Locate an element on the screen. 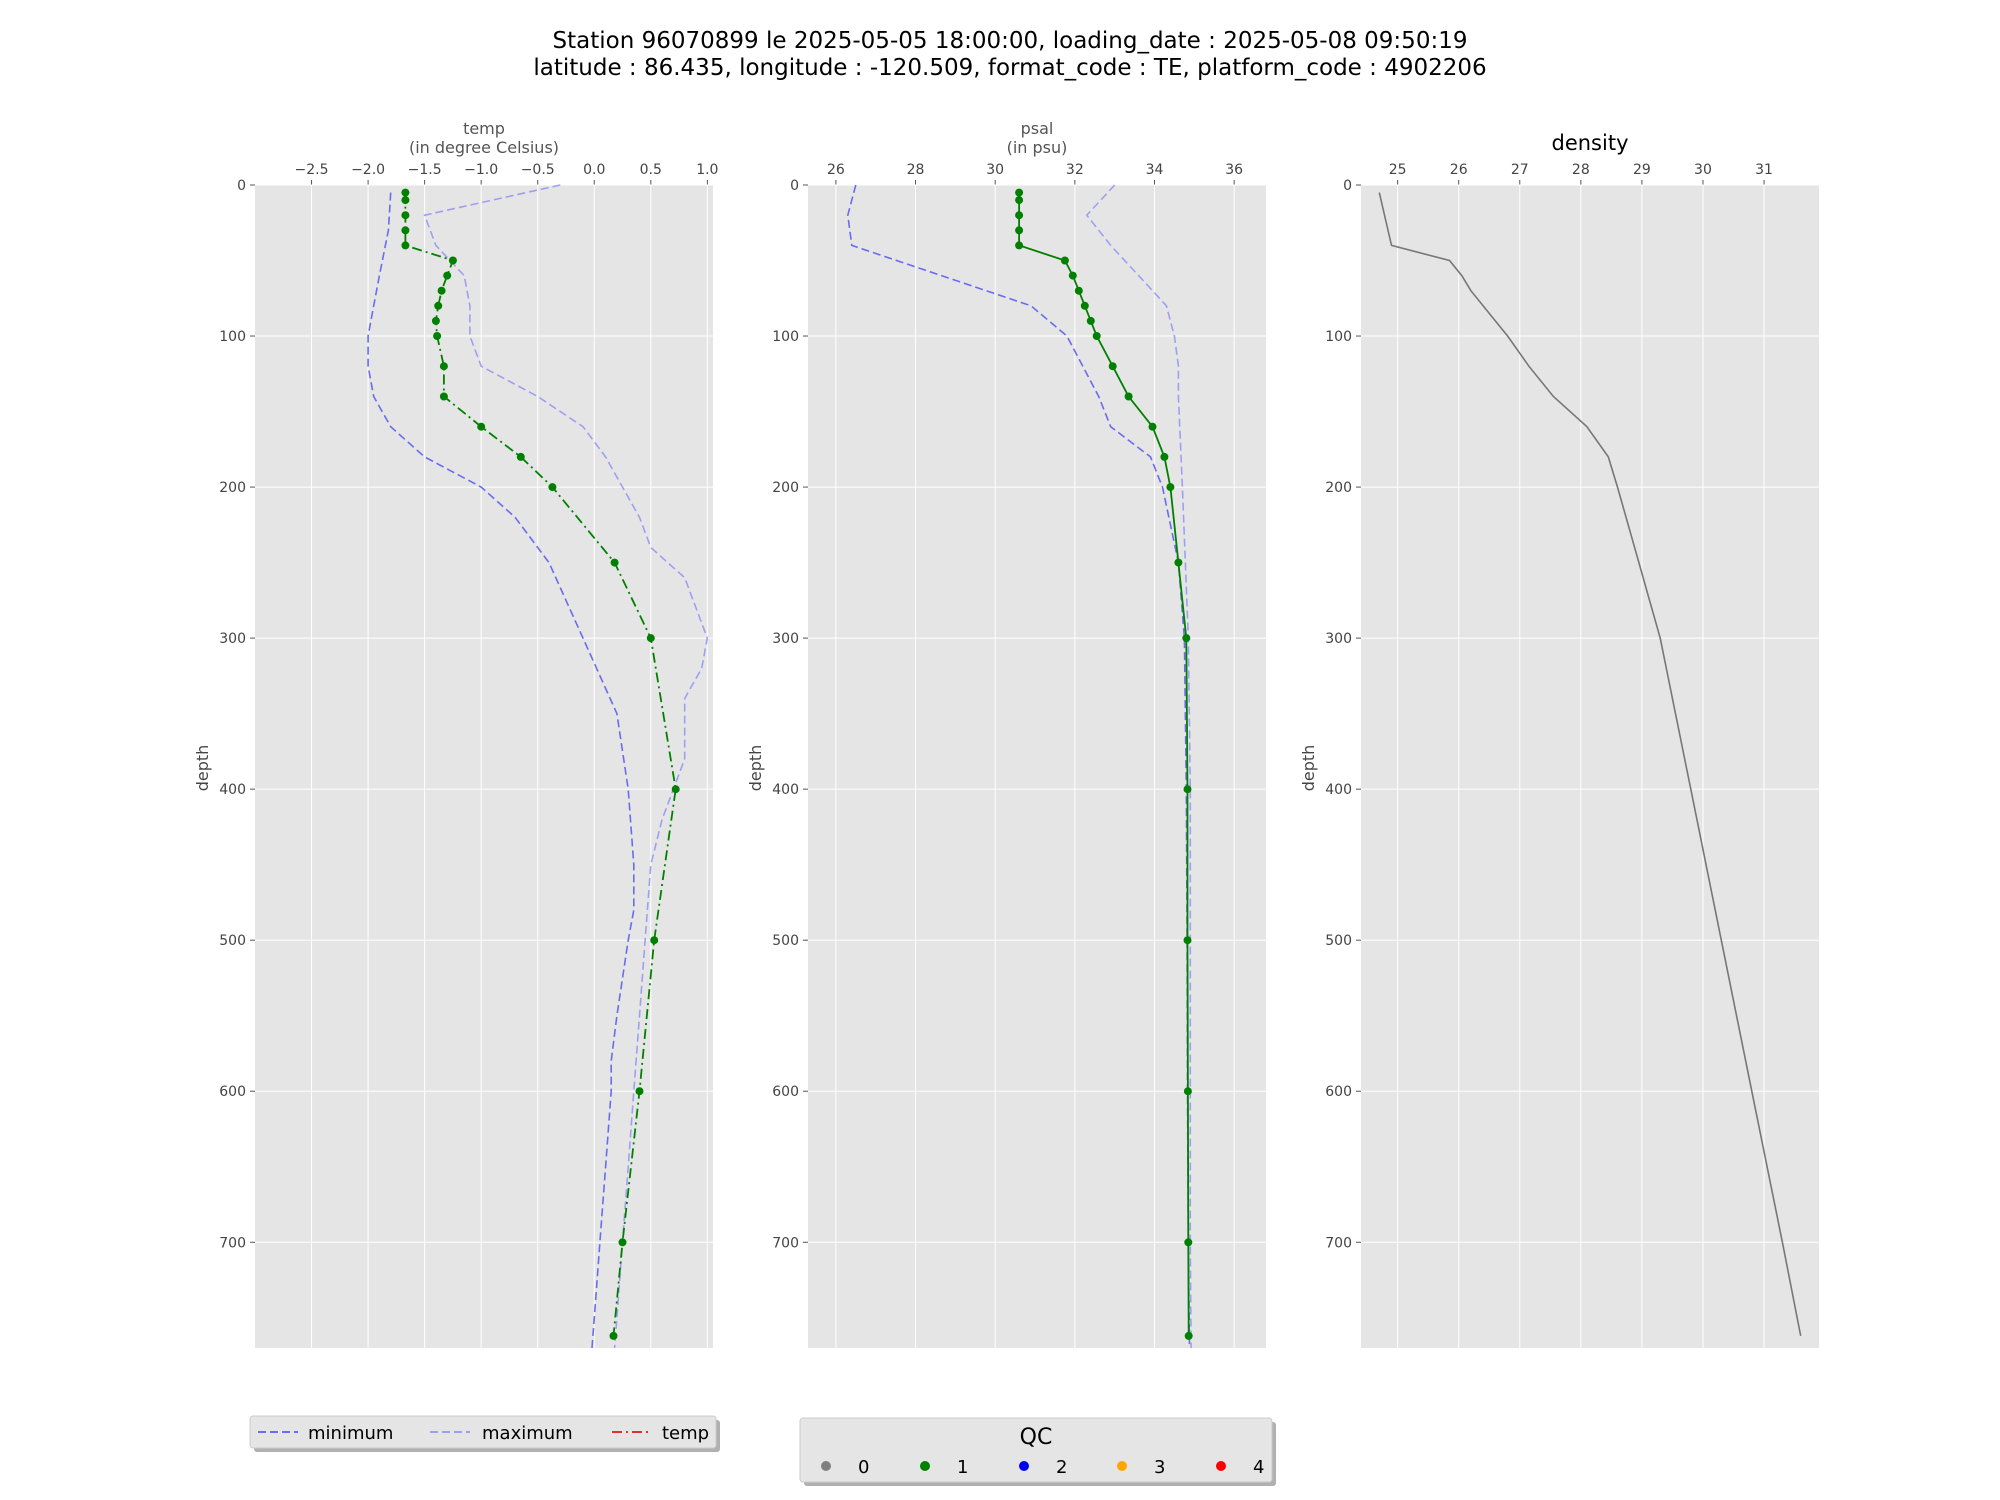  psal-x-tick-label: 32 is located at coordinates (1075, 170).